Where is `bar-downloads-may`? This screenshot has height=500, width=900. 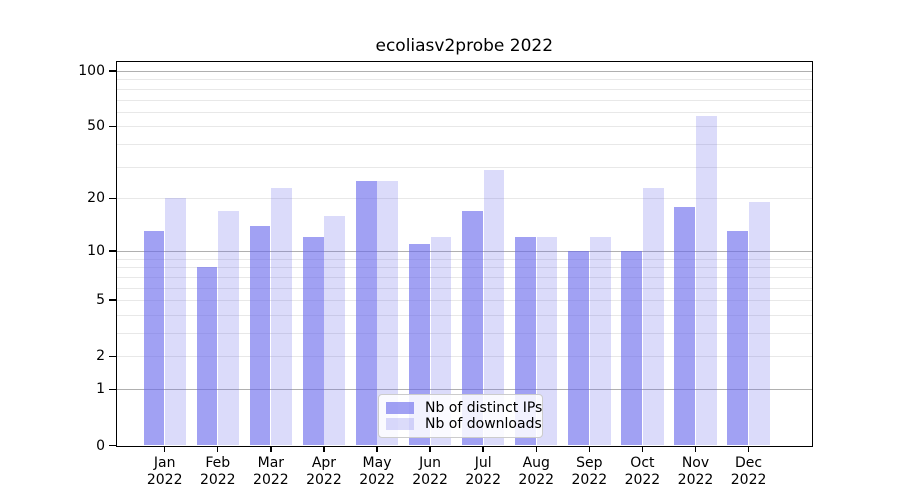
bar-downloads-may is located at coordinates (388, 313).